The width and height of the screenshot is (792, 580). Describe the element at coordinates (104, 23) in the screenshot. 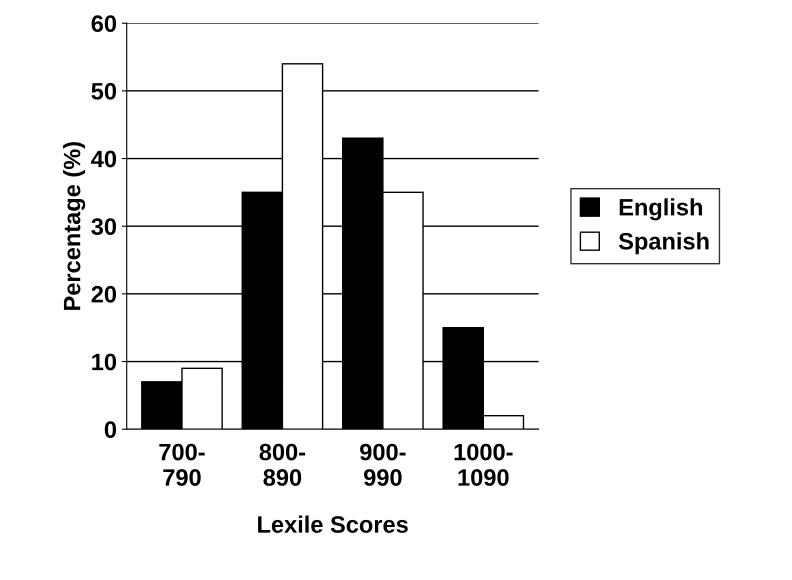

I see `y-tick-label: 60` at that location.